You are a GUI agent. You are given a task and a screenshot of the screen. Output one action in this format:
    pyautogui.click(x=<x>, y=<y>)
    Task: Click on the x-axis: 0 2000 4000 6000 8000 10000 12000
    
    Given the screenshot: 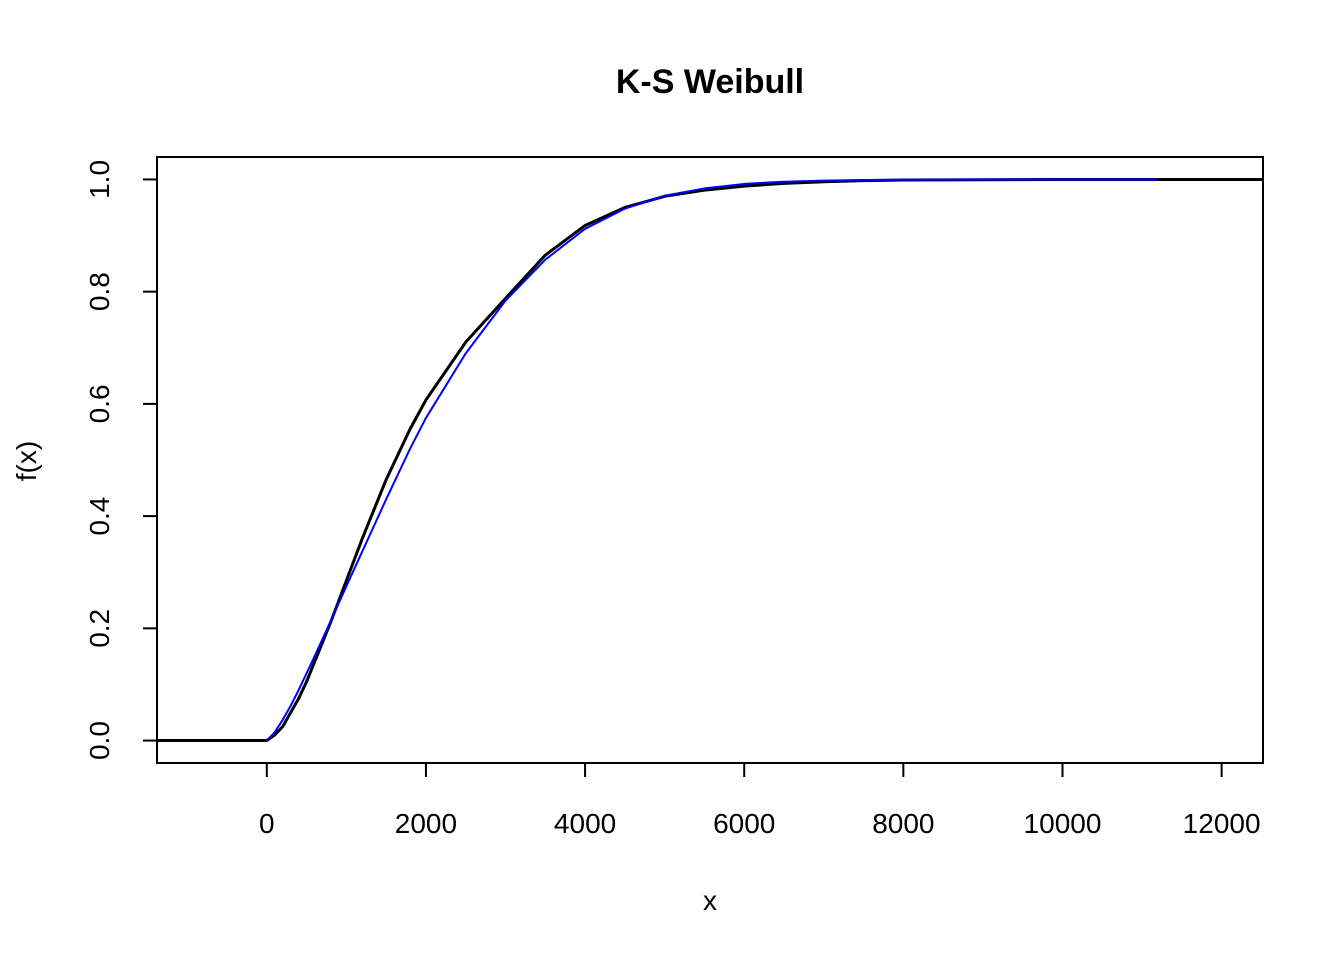 What is the action you would take?
    pyautogui.click(x=760, y=800)
    